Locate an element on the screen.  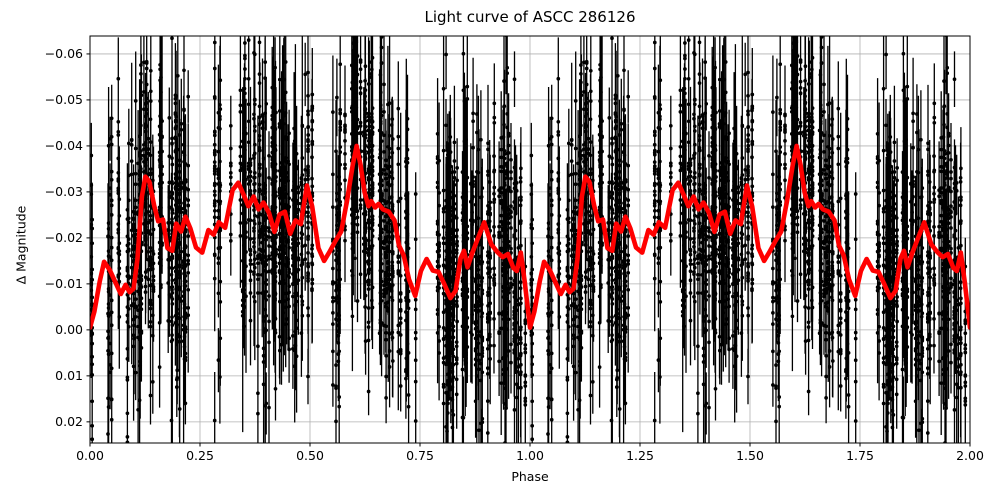
x-tick-label: 2.00 is located at coordinates (970, 455).